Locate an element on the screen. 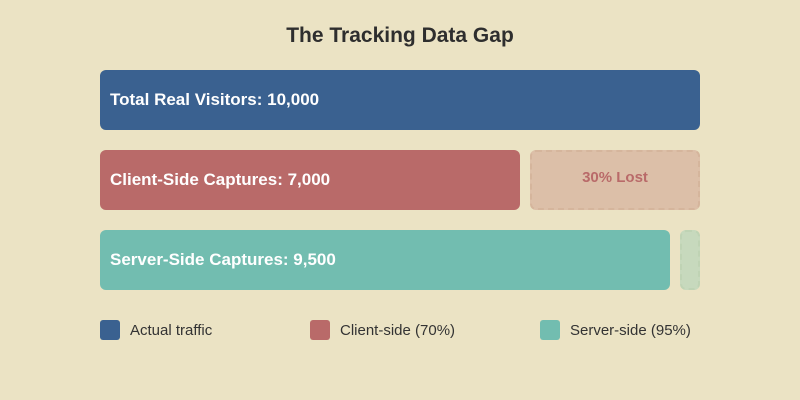 Image resolution: width=800 pixels, height=400 pixels. bar-total-visitors: Total Real Visitors: 10,000 is located at coordinates (400, 100).